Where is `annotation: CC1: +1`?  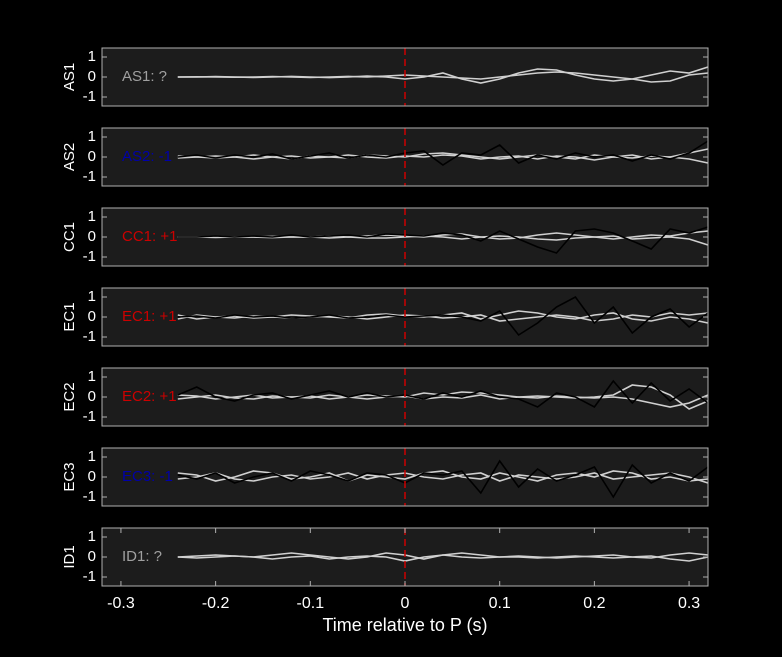
annotation: CC1: +1 is located at coordinates (149, 236).